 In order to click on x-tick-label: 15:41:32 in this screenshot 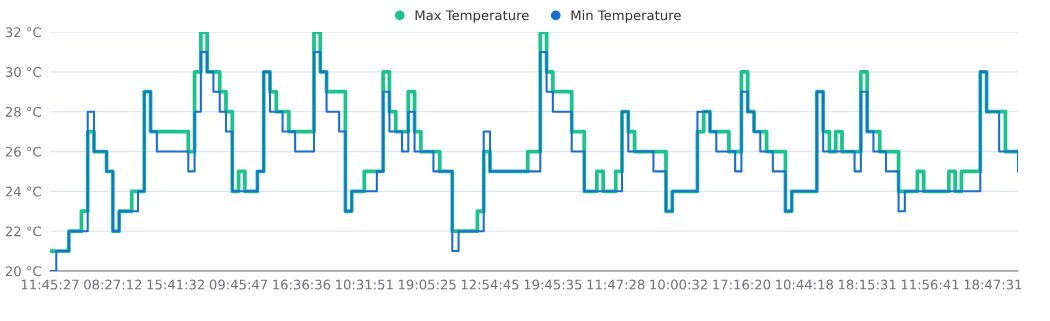, I will do `click(176, 284)`.